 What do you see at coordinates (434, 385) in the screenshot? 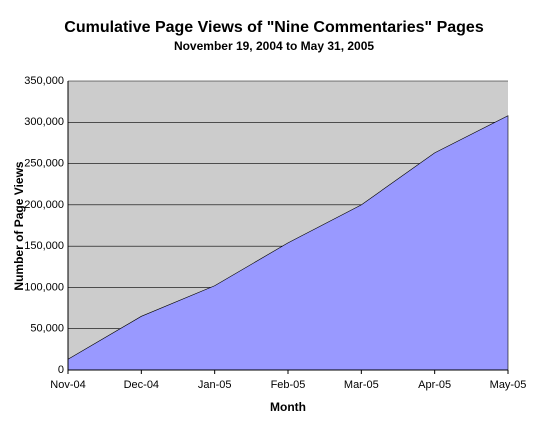
I see `x-tick-label: Apr-05` at bounding box center [434, 385].